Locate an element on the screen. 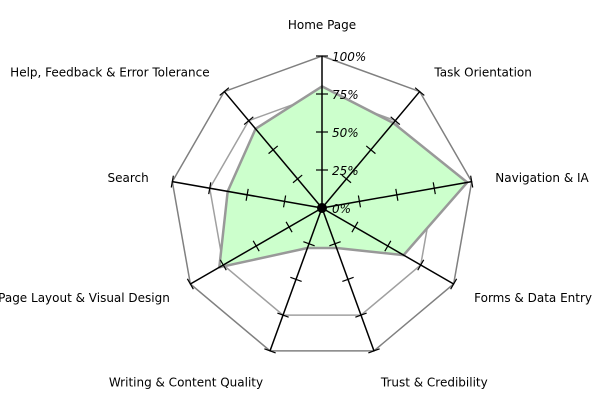 This screenshot has width=600, height=415. category-label: Trust & Credibility is located at coordinates (434, 382).